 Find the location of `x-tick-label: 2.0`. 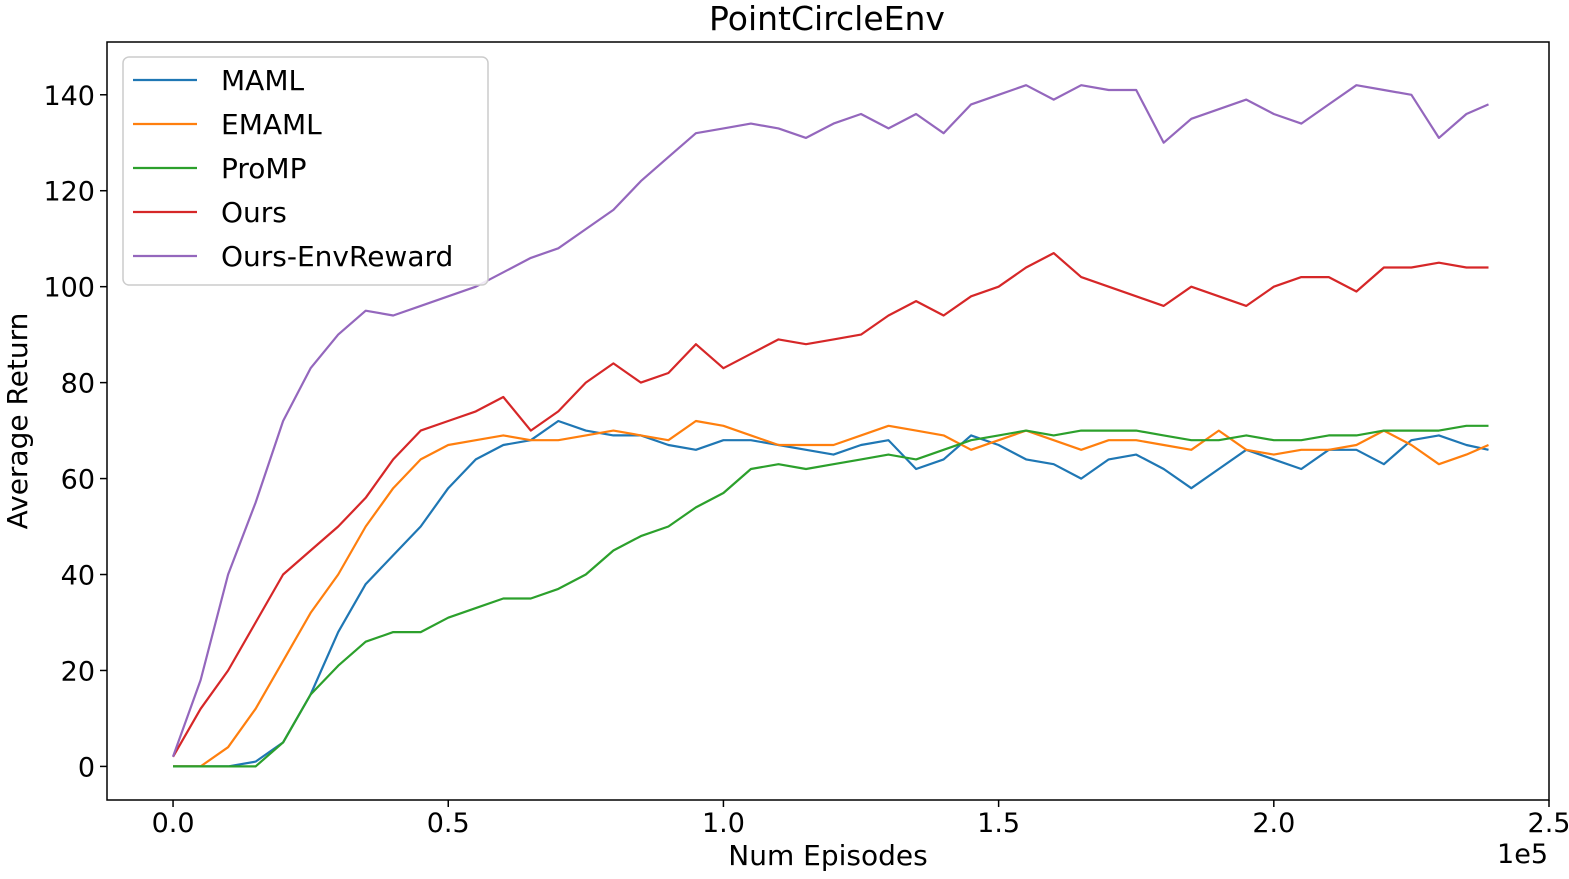

x-tick-label: 2.0 is located at coordinates (1273, 823).